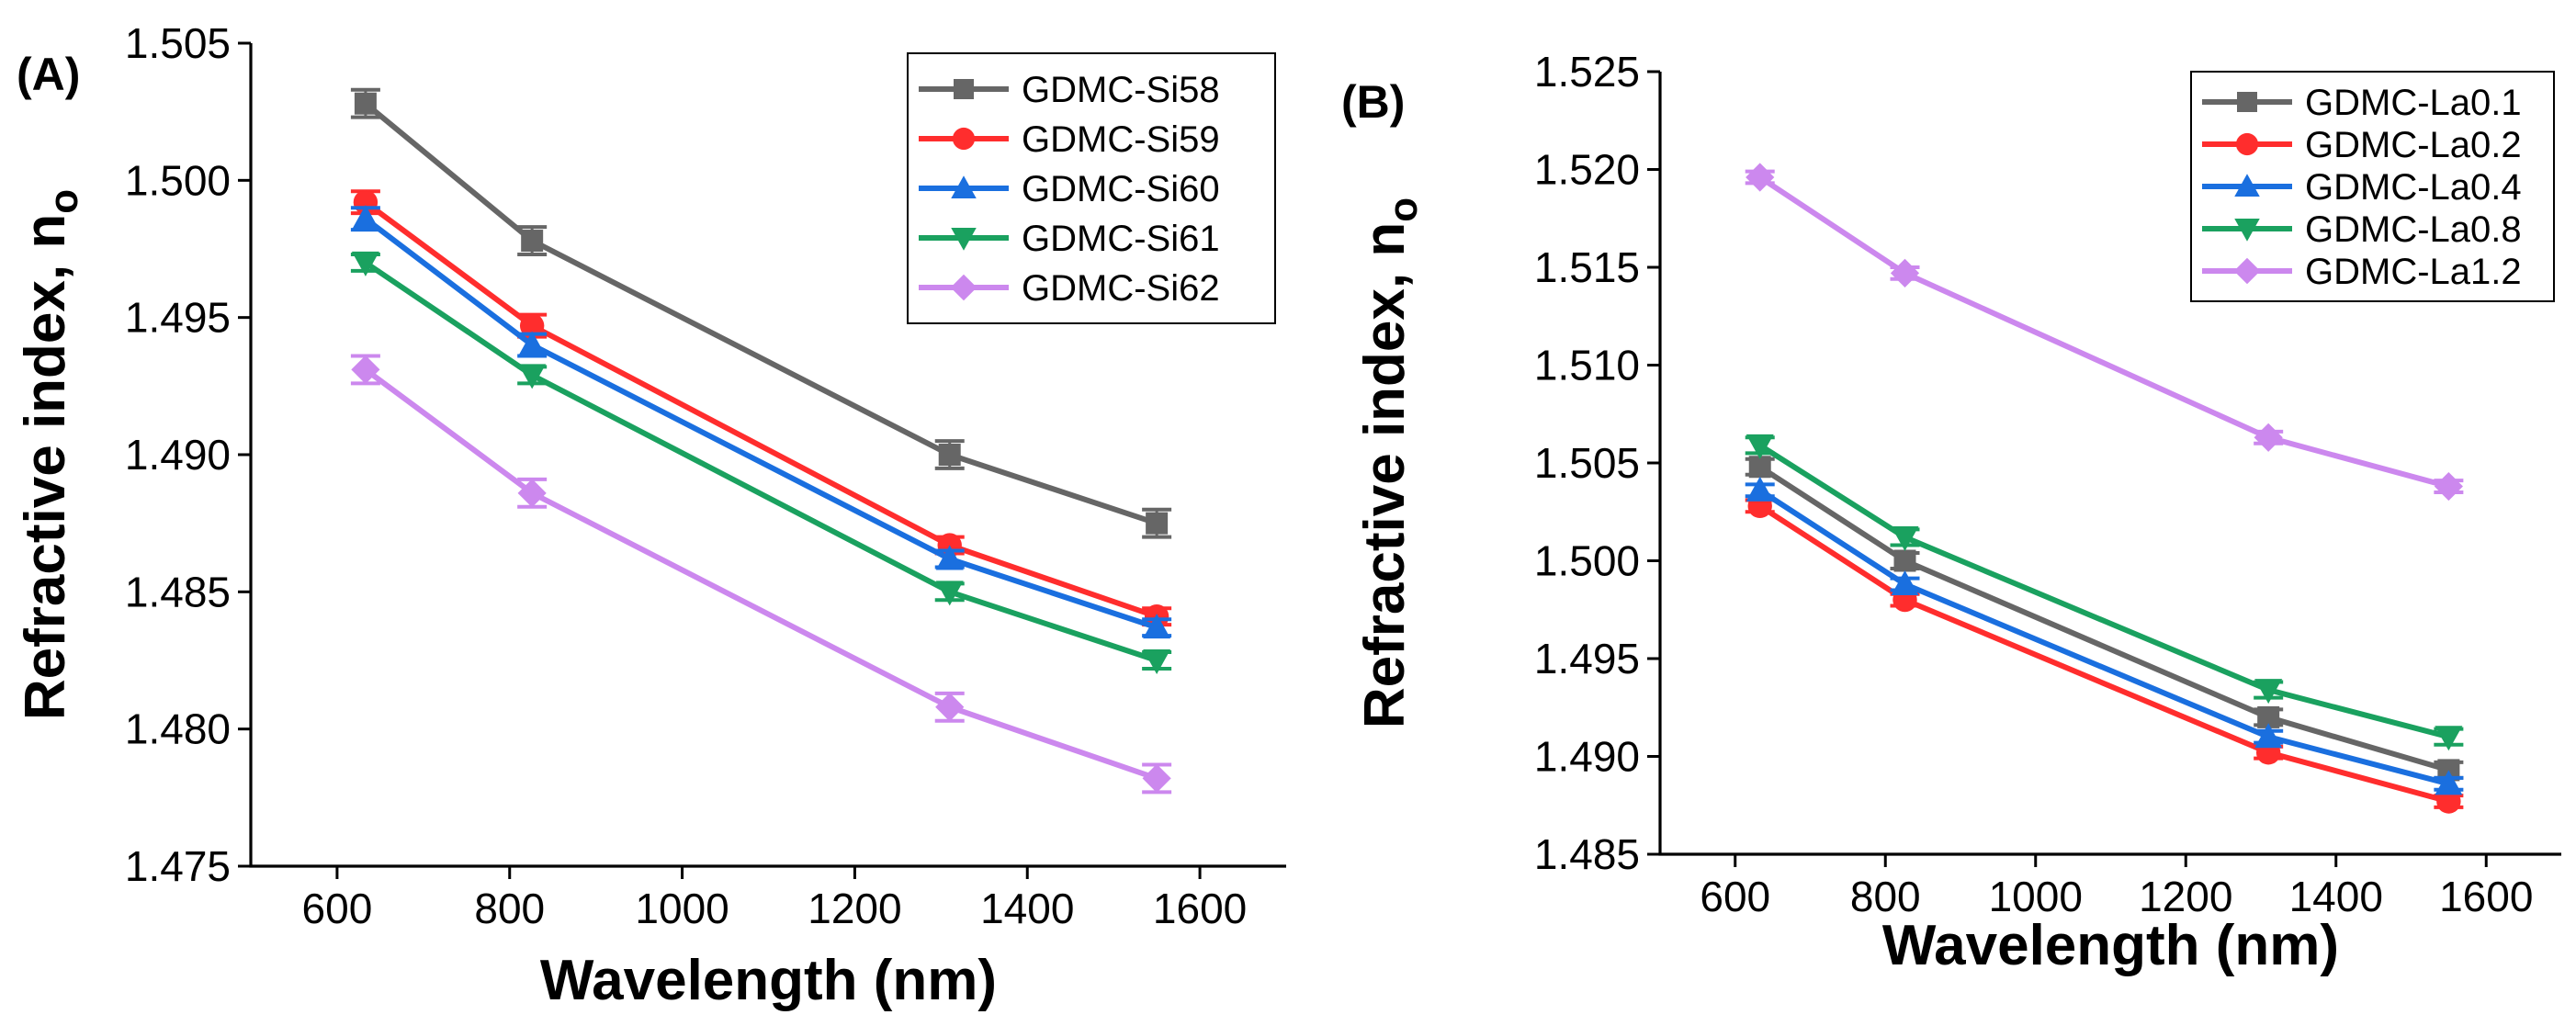  I want to click on series-GDMC-Si61, so click(761, 463).